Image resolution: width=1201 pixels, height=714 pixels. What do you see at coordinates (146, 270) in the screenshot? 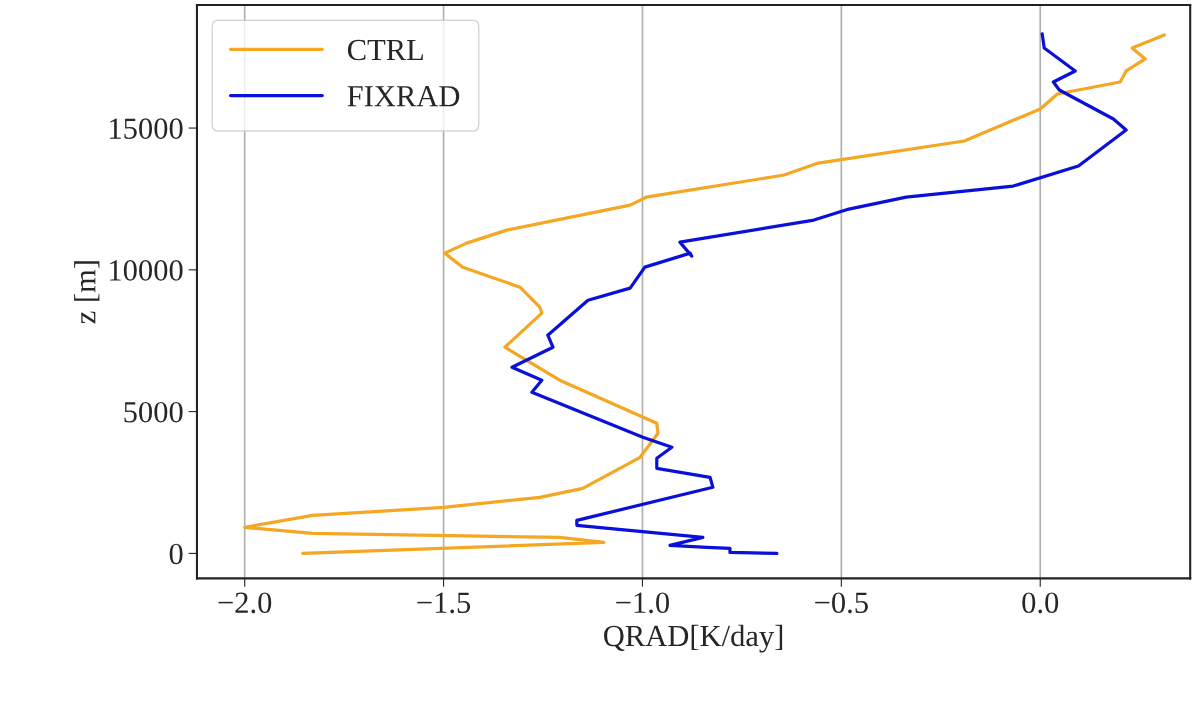
I see `y-tick-label: 10000` at bounding box center [146, 270].